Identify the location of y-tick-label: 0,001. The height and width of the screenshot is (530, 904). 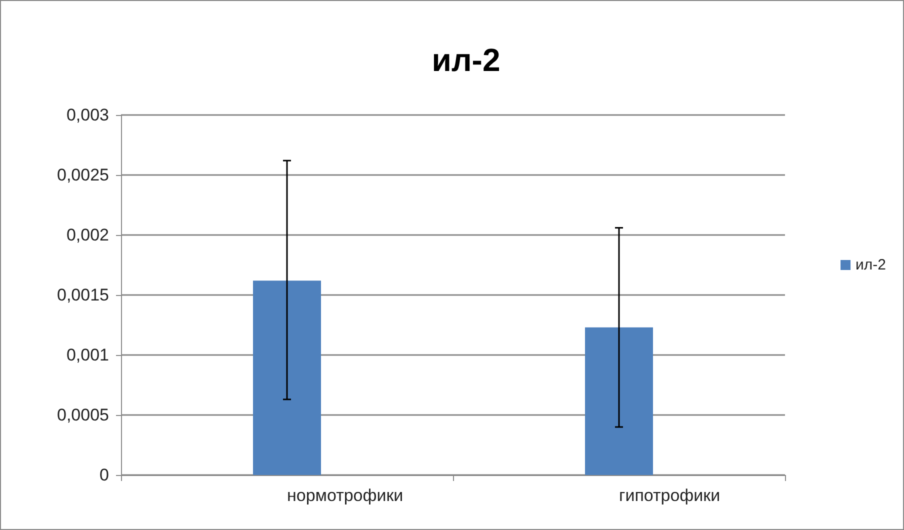
(87, 355).